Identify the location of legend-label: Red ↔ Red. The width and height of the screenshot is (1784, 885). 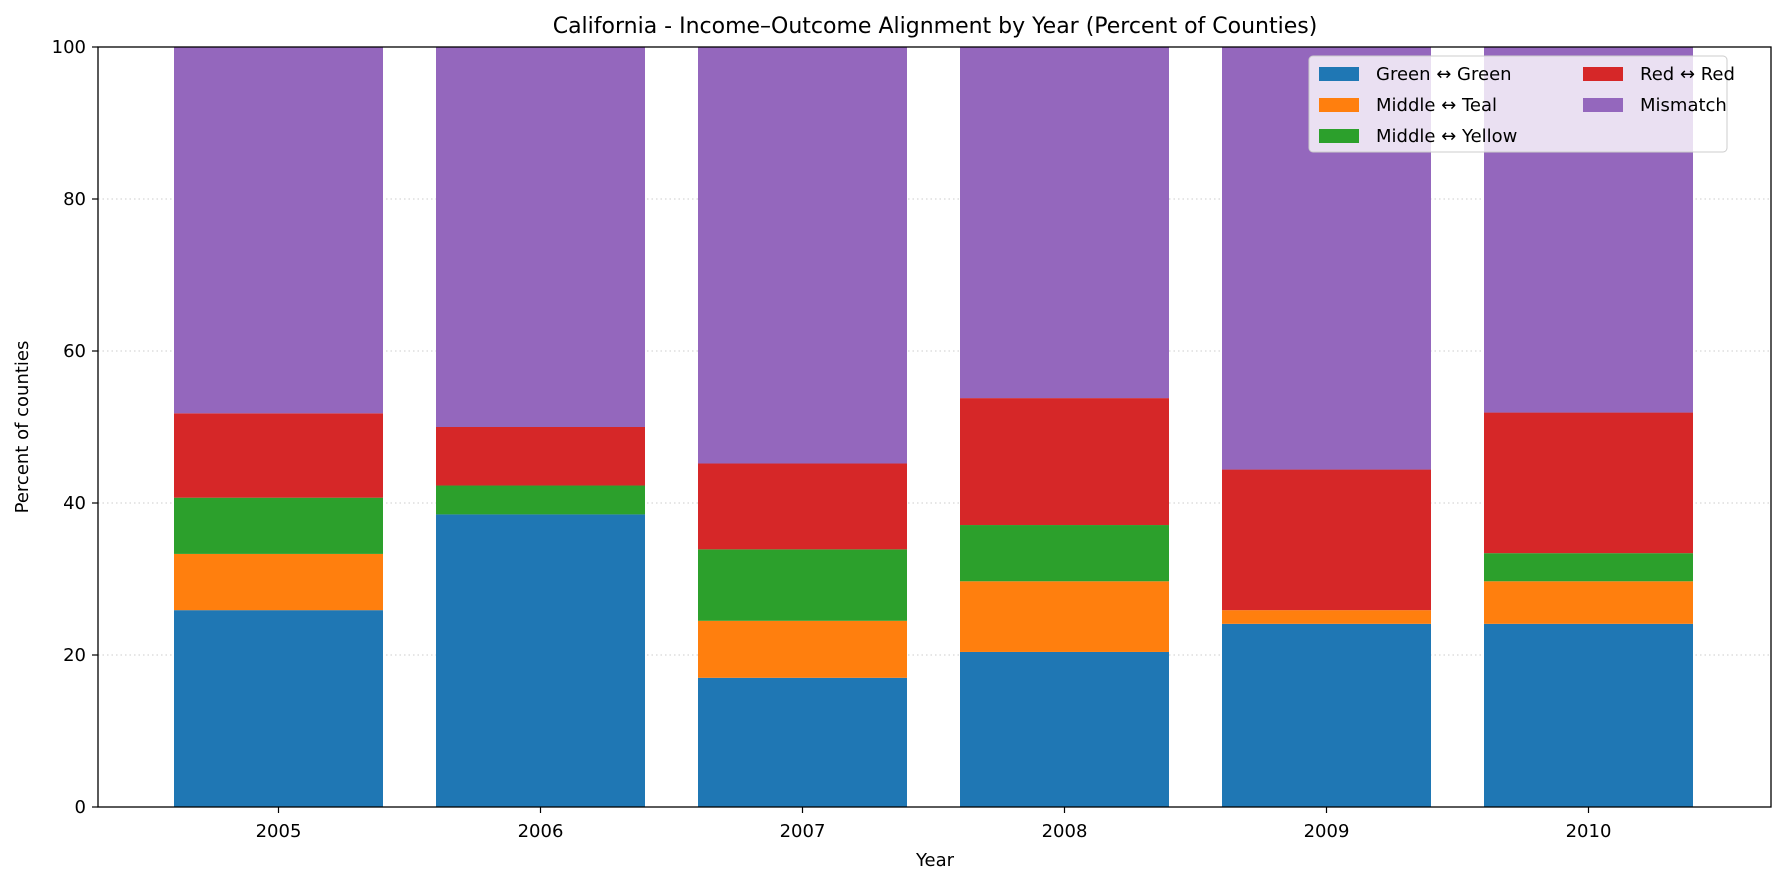
(1687, 74).